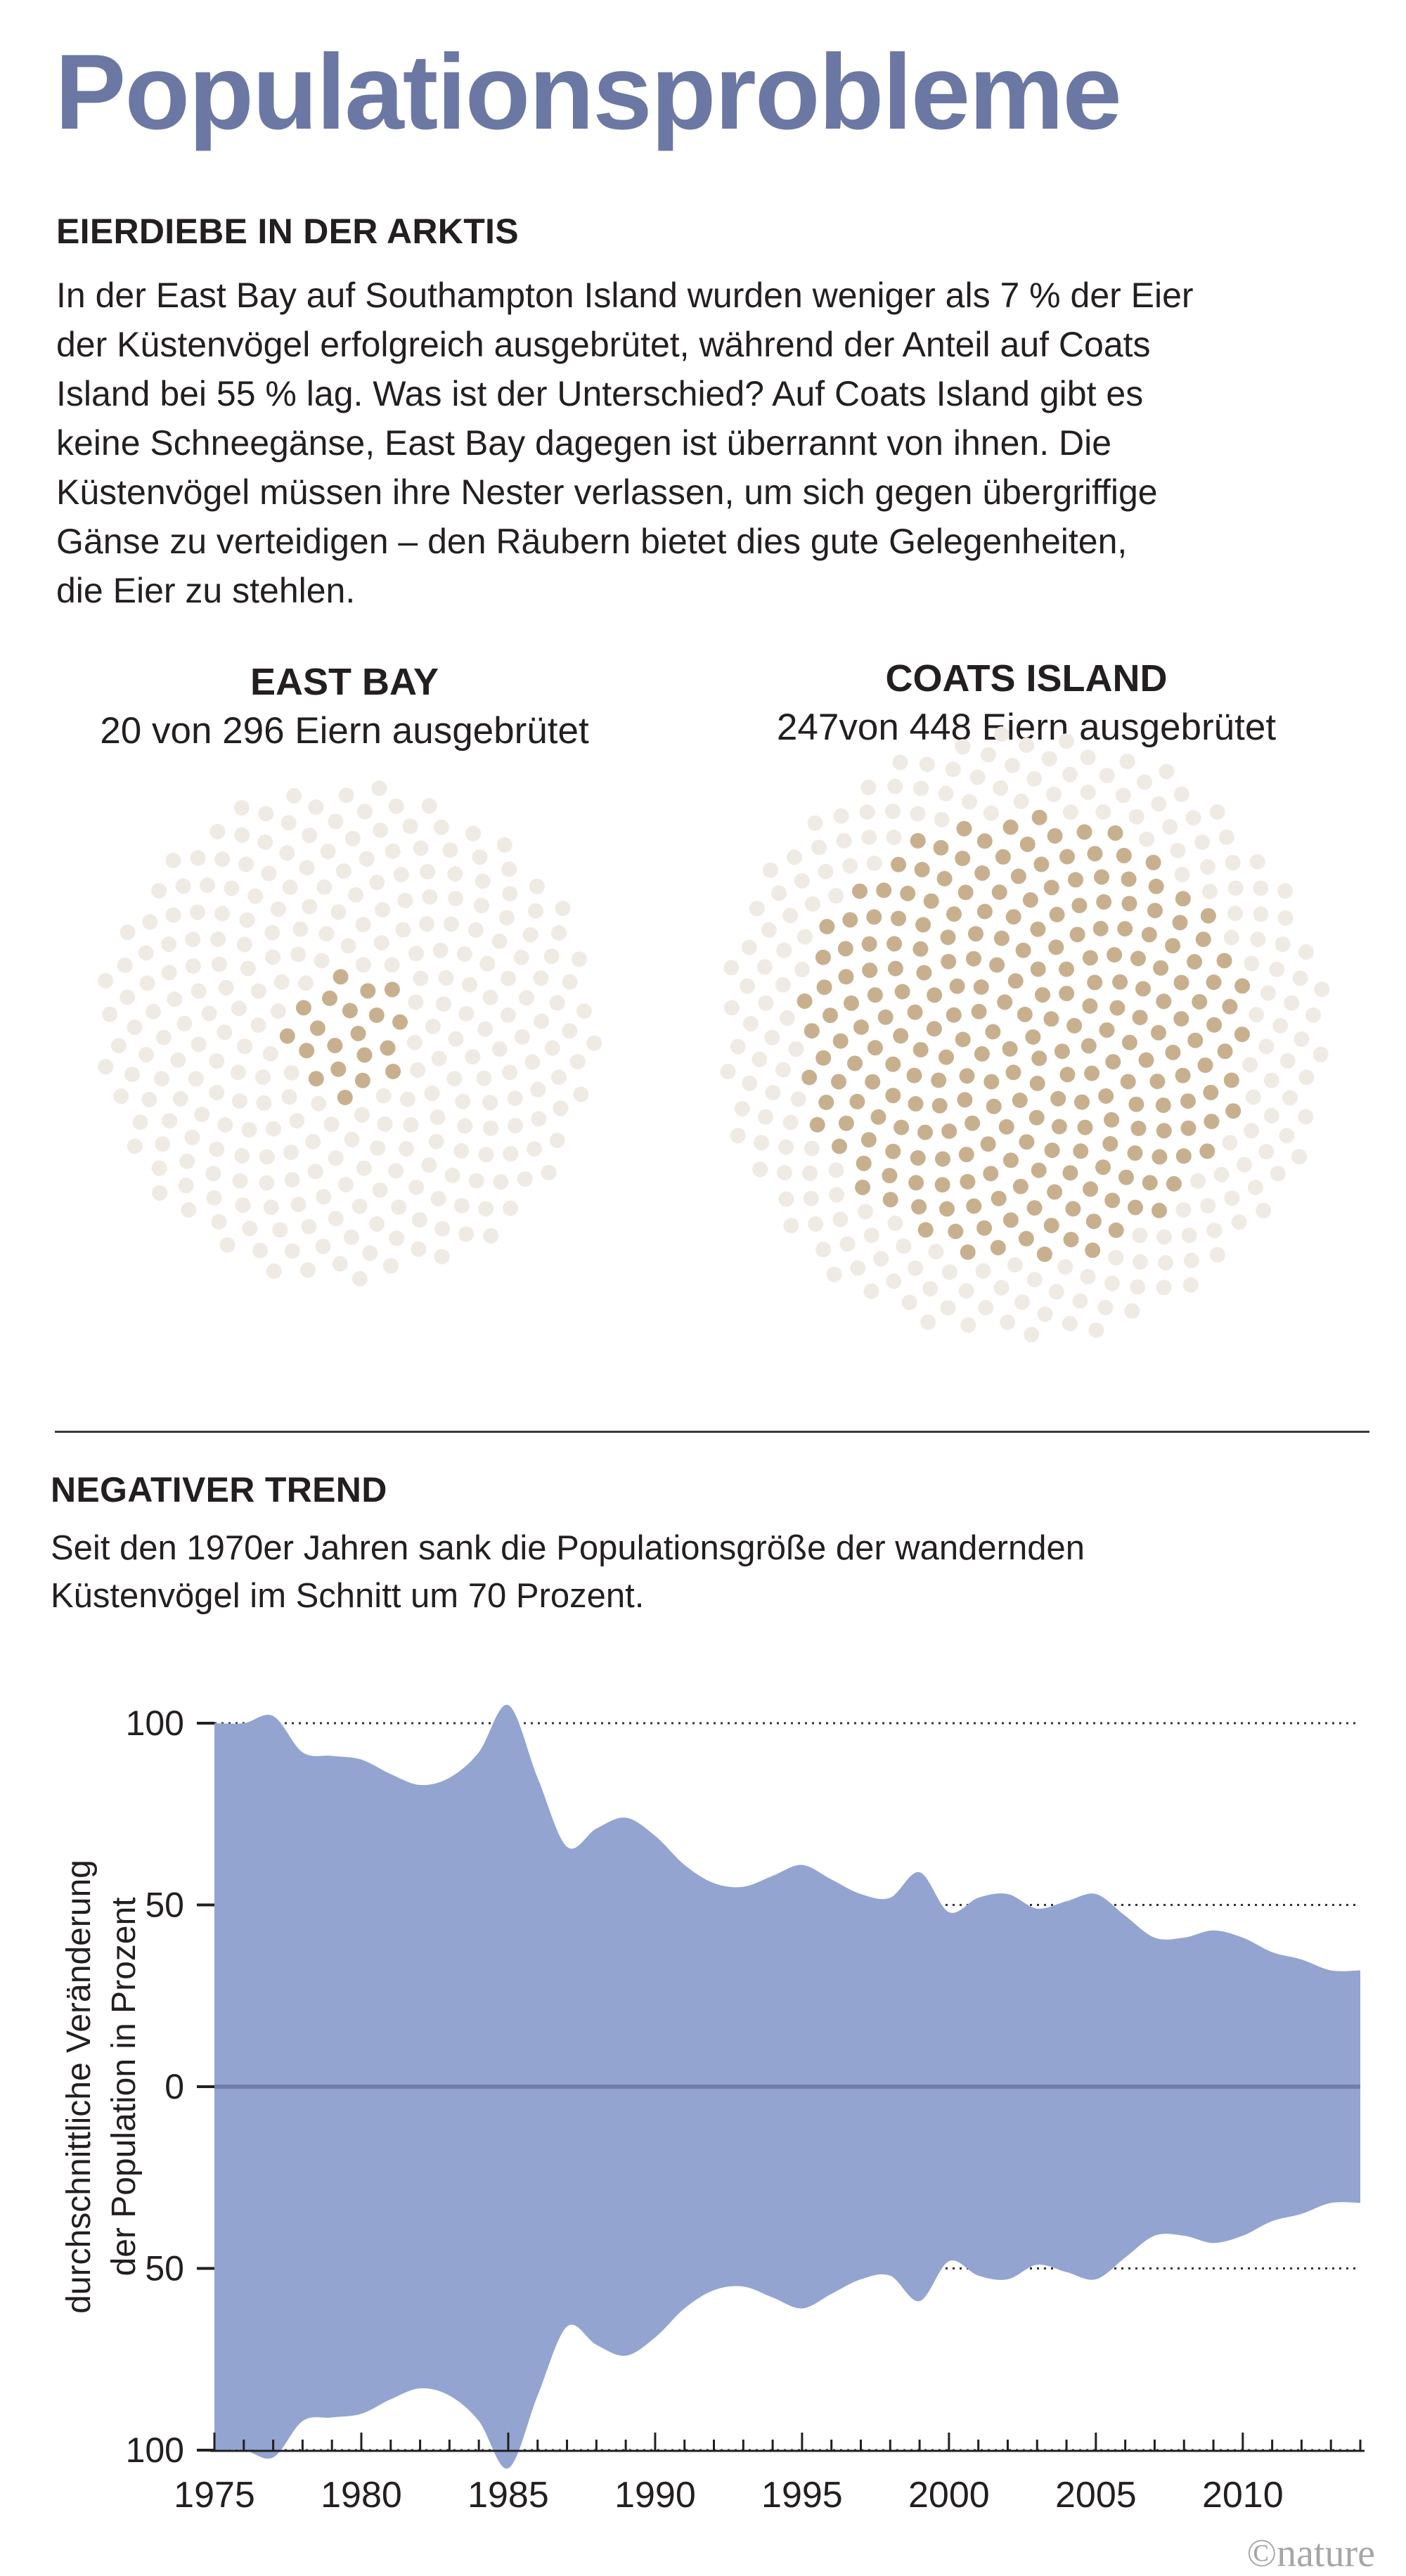  I want to click on page-title: Populationsprobleme, so click(588, 92).